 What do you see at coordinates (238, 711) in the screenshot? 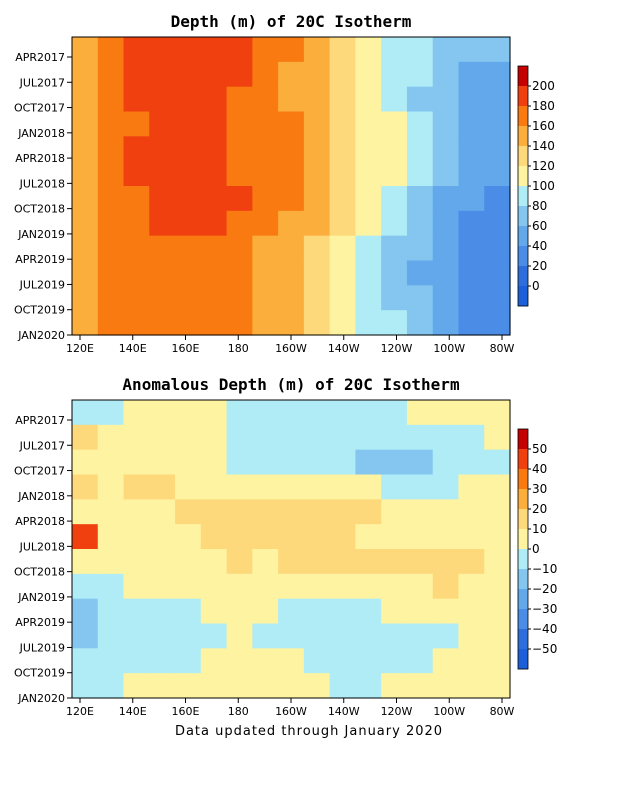
I see `x-tick-label: 180` at bounding box center [238, 711].